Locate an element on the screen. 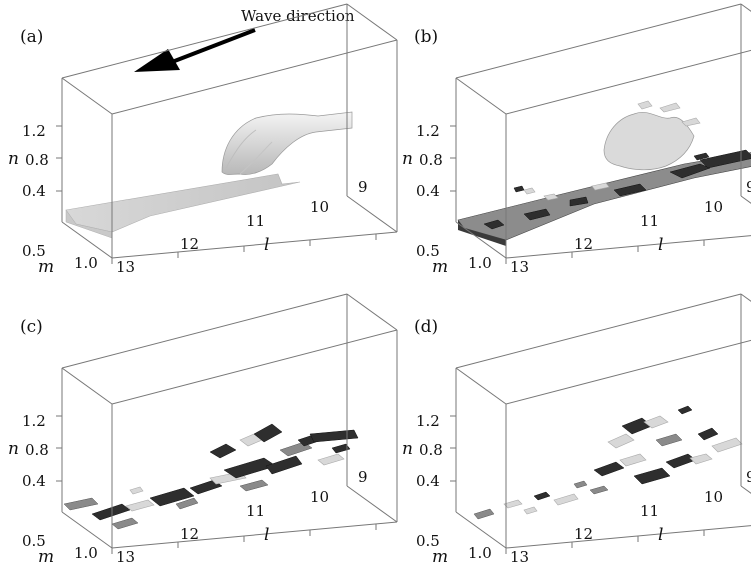 Image resolution: width=751 pixels, height=581 pixels. panel-label-d: (d) is located at coordinates (426, 327).